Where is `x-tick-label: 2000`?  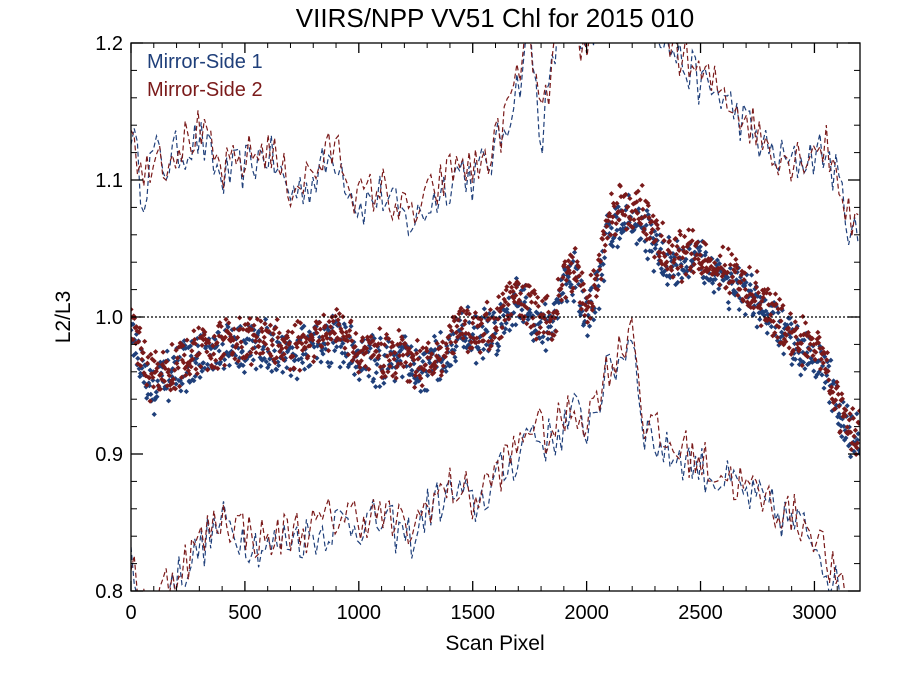 x-tick-label: 2000 is located at coordinates (586, 613).